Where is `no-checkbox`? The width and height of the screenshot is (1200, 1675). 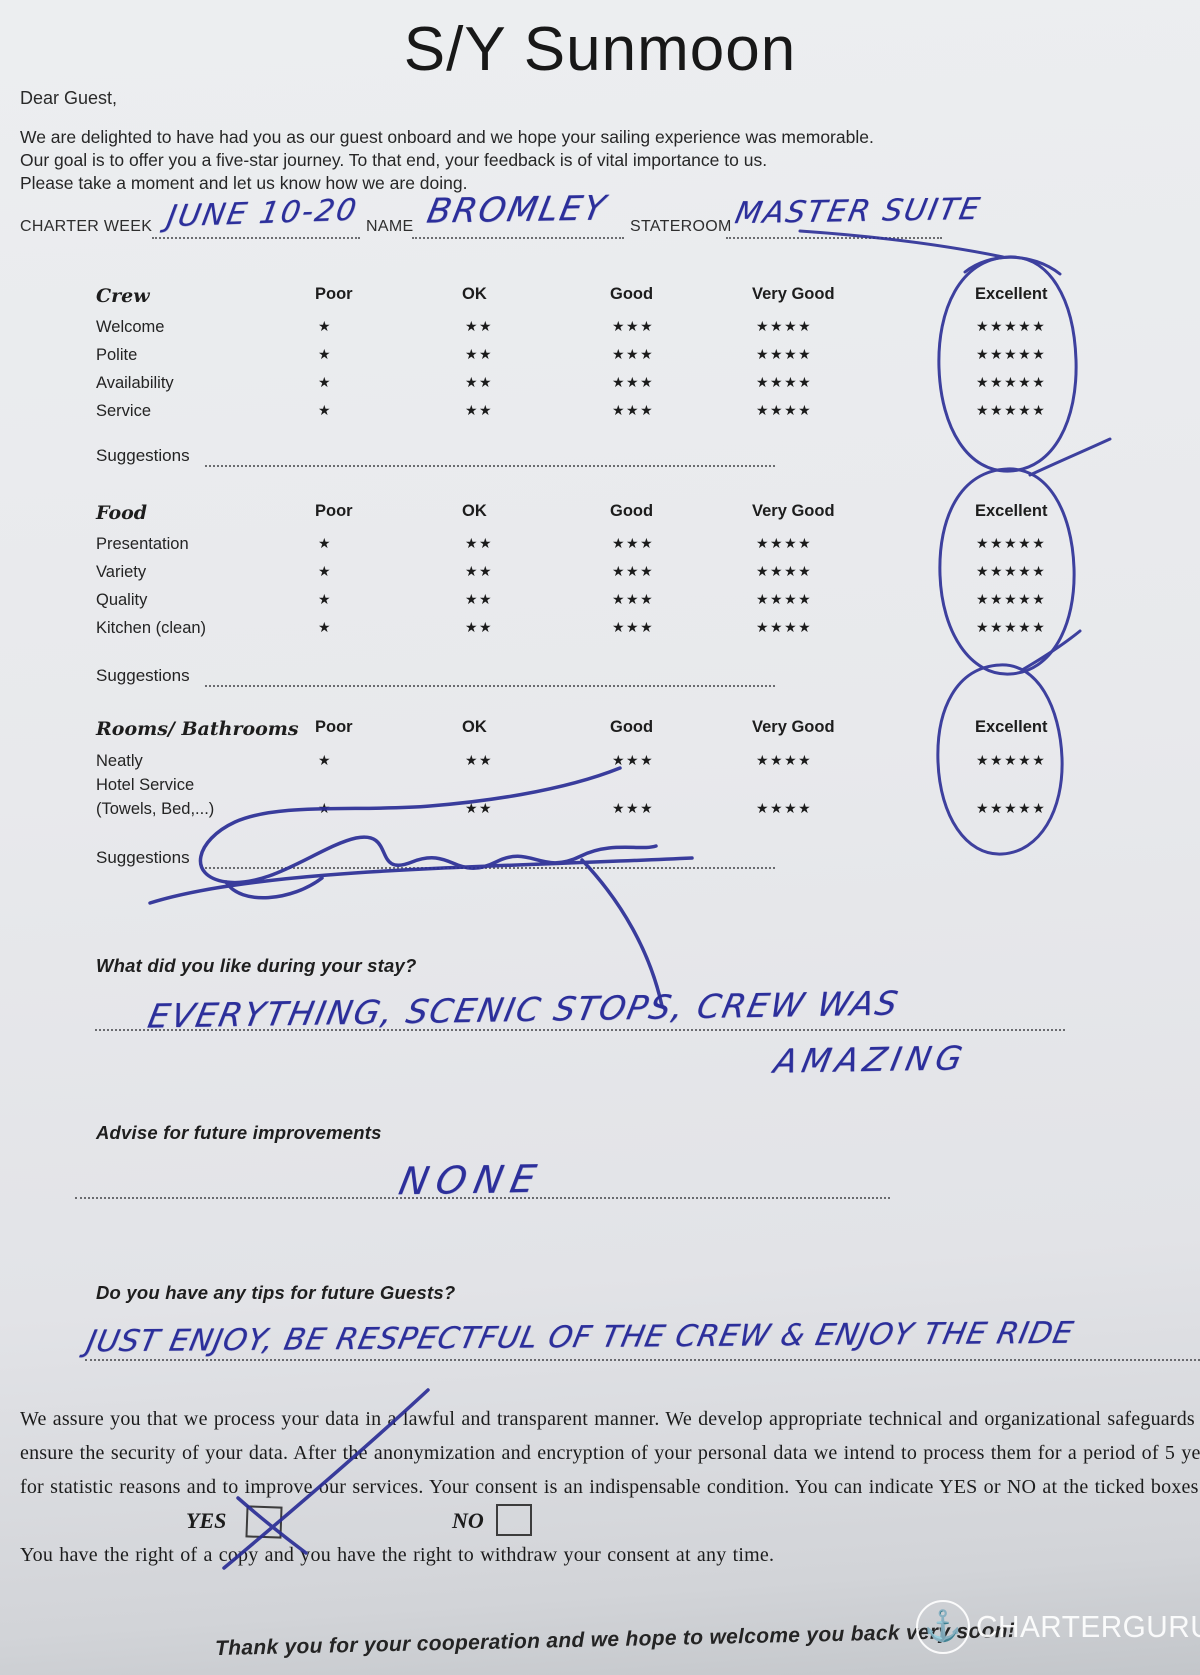
no-checkbox is located at coordinates (514, 1520).